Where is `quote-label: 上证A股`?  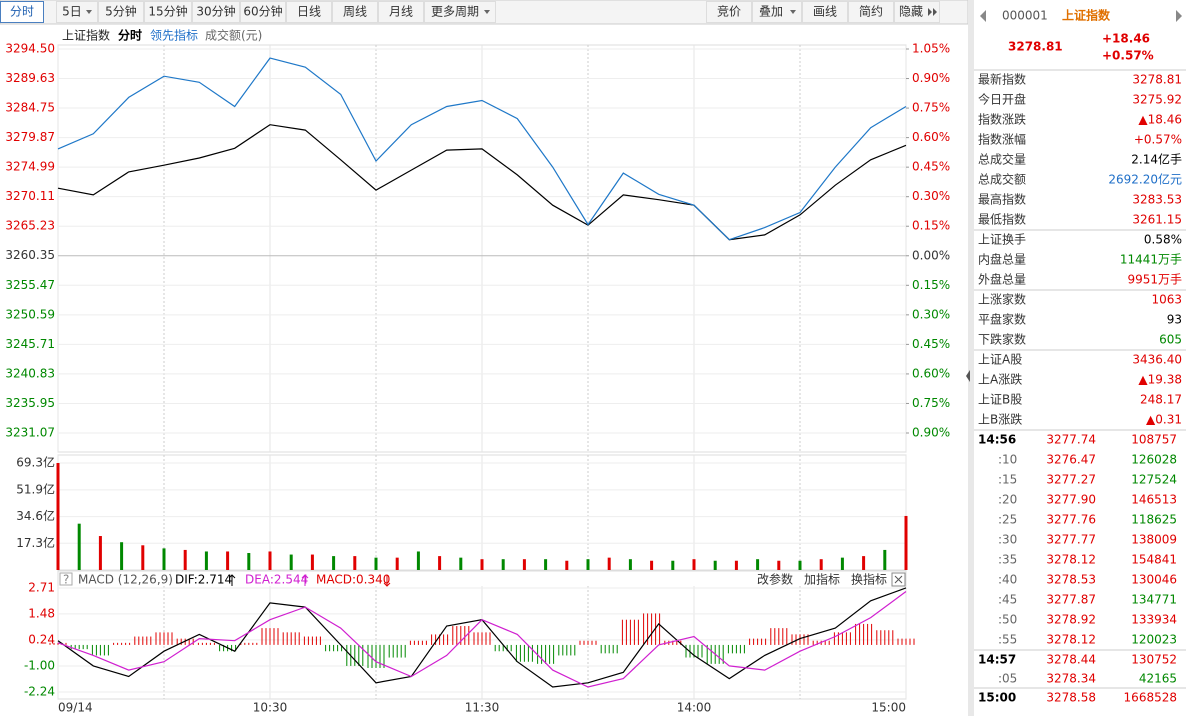
quote-label: 上证A股 is located at coordinates (1000, 360).